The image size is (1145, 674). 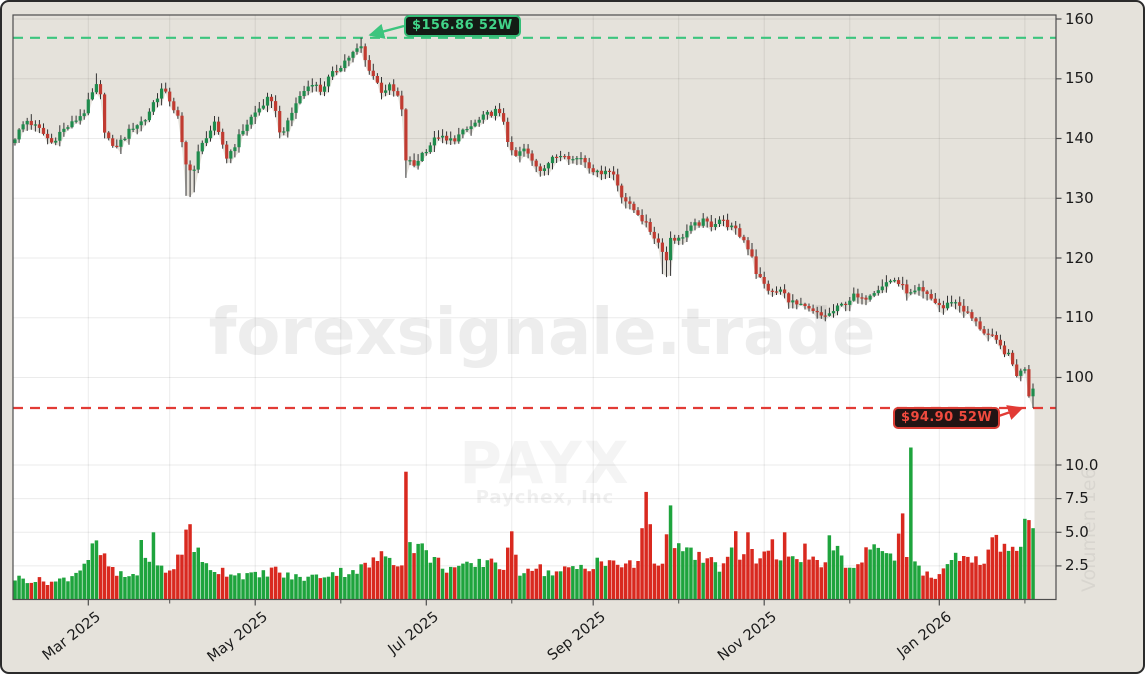 What do you see at coordinates (1077, 498) in the screenshot?
I see `volume-tick-label: 7.5` at bounding box center [1077, 498].